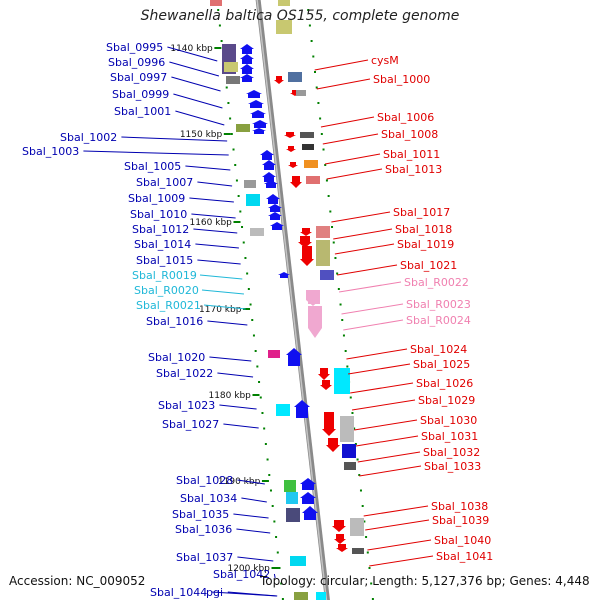 The width and height of the screenshot is (600, 600). What do you see at coordinates (449, 436) in the screenshot?
I see `gene-label-right: Sbal_1031` at bounding box center [449, 436].